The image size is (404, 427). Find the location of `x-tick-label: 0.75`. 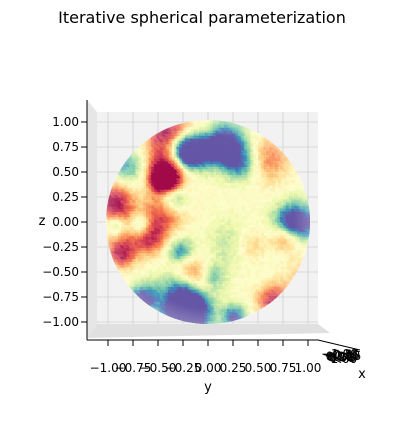

x-tick-label: 0.75 is located at coordinates (342, 358).